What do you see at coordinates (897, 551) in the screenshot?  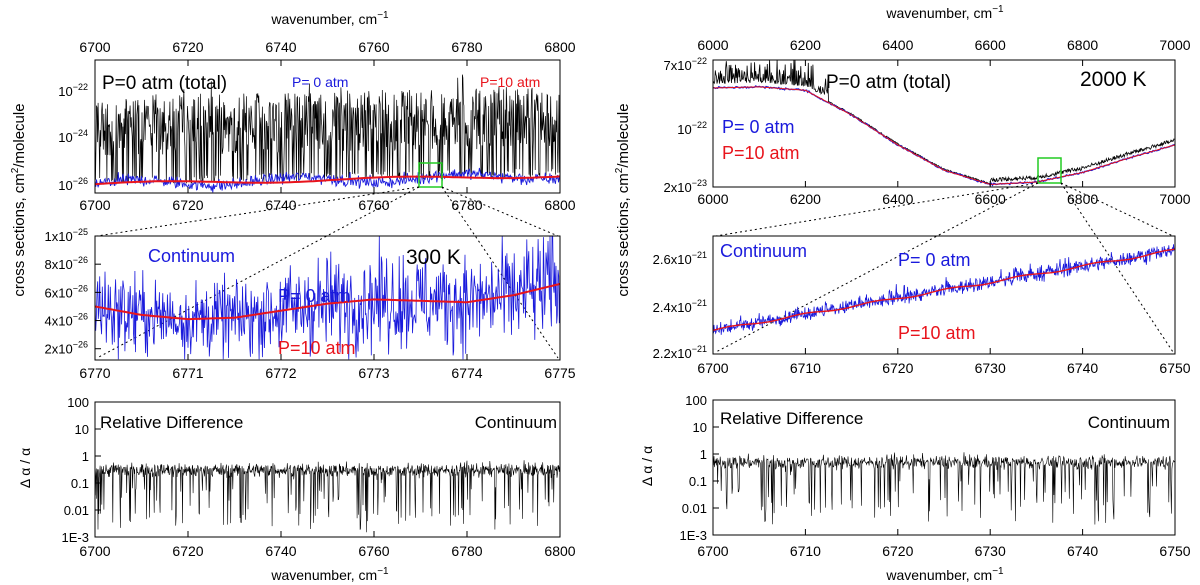 I see `right-p3-ticklabel-2: 6720` at bounding box center [897, 551].